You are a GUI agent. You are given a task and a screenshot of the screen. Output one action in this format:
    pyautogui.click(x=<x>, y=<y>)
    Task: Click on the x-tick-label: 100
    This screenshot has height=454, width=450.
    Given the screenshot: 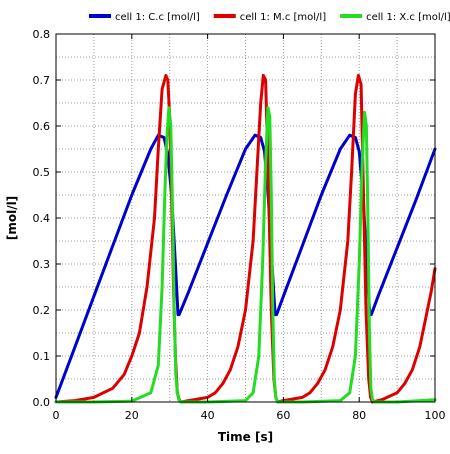 What is the action you would take?
    pyautogui.click(x=435, y=415)
    